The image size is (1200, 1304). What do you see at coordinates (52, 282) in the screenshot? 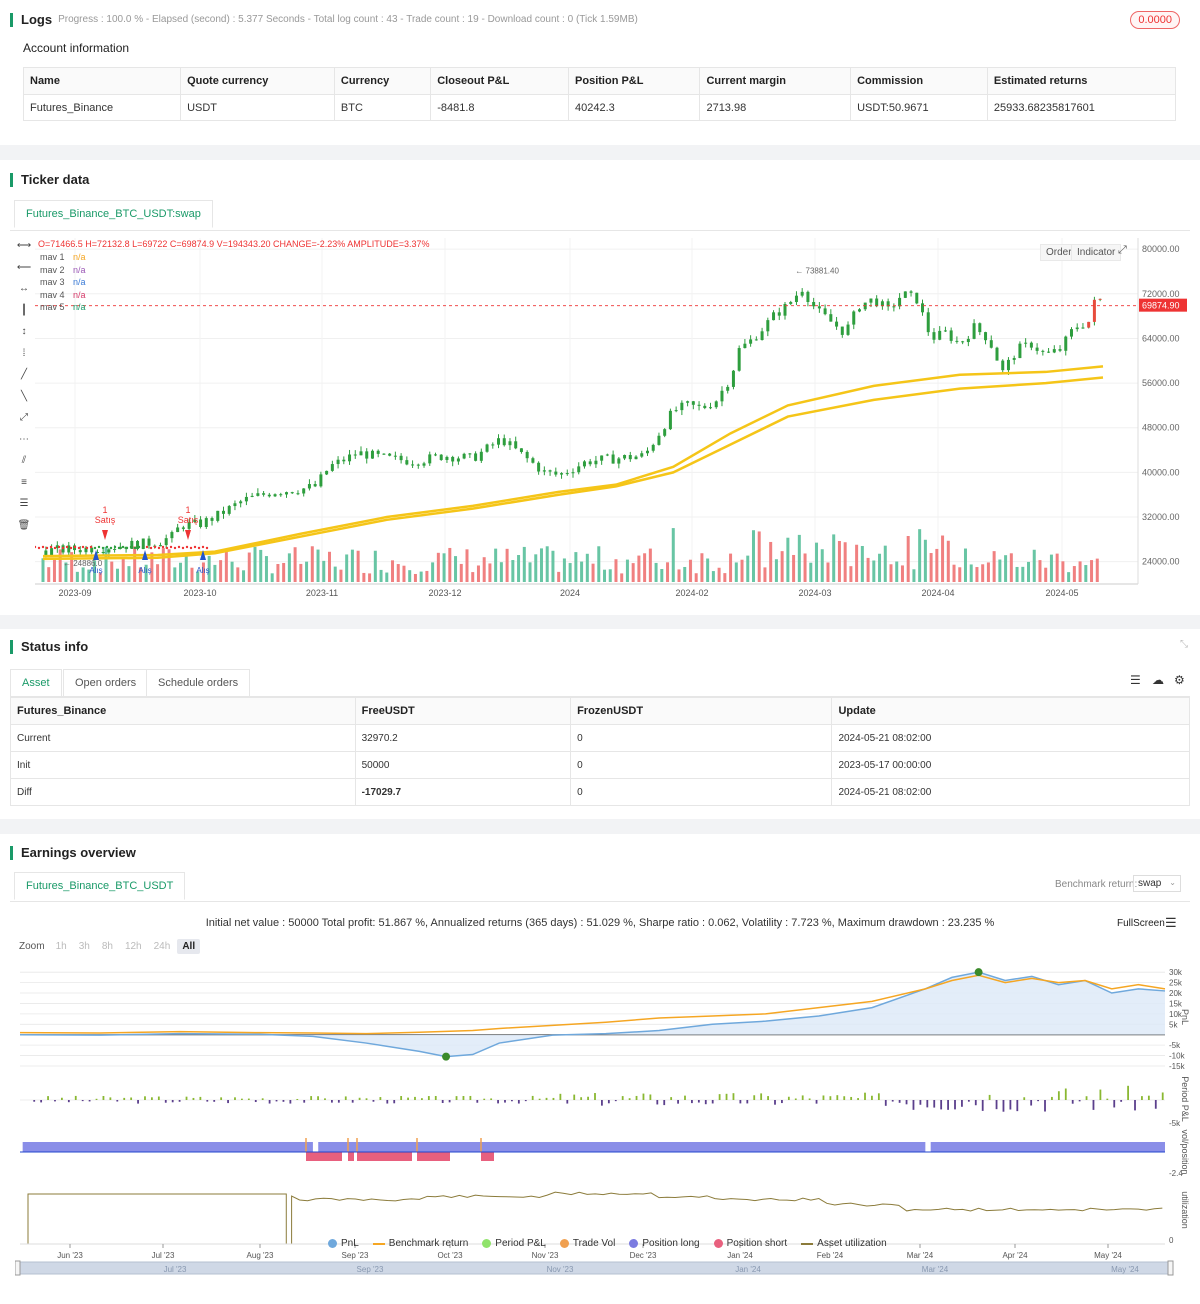
I see `mav-name: mav 3` at bounding box center [52, 282].